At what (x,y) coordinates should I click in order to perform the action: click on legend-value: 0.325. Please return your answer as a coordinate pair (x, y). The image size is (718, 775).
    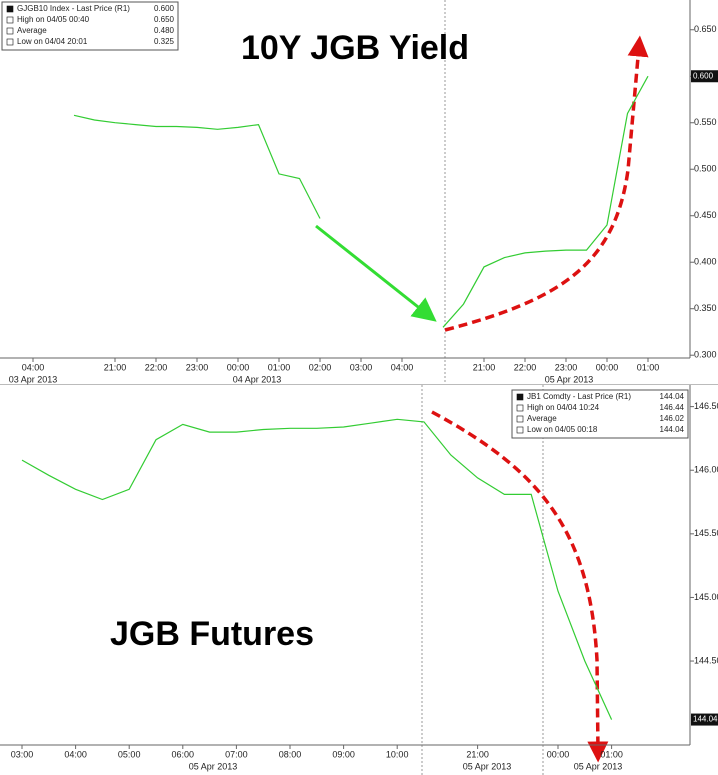
    Looking at the image, I should click on (164, 41).